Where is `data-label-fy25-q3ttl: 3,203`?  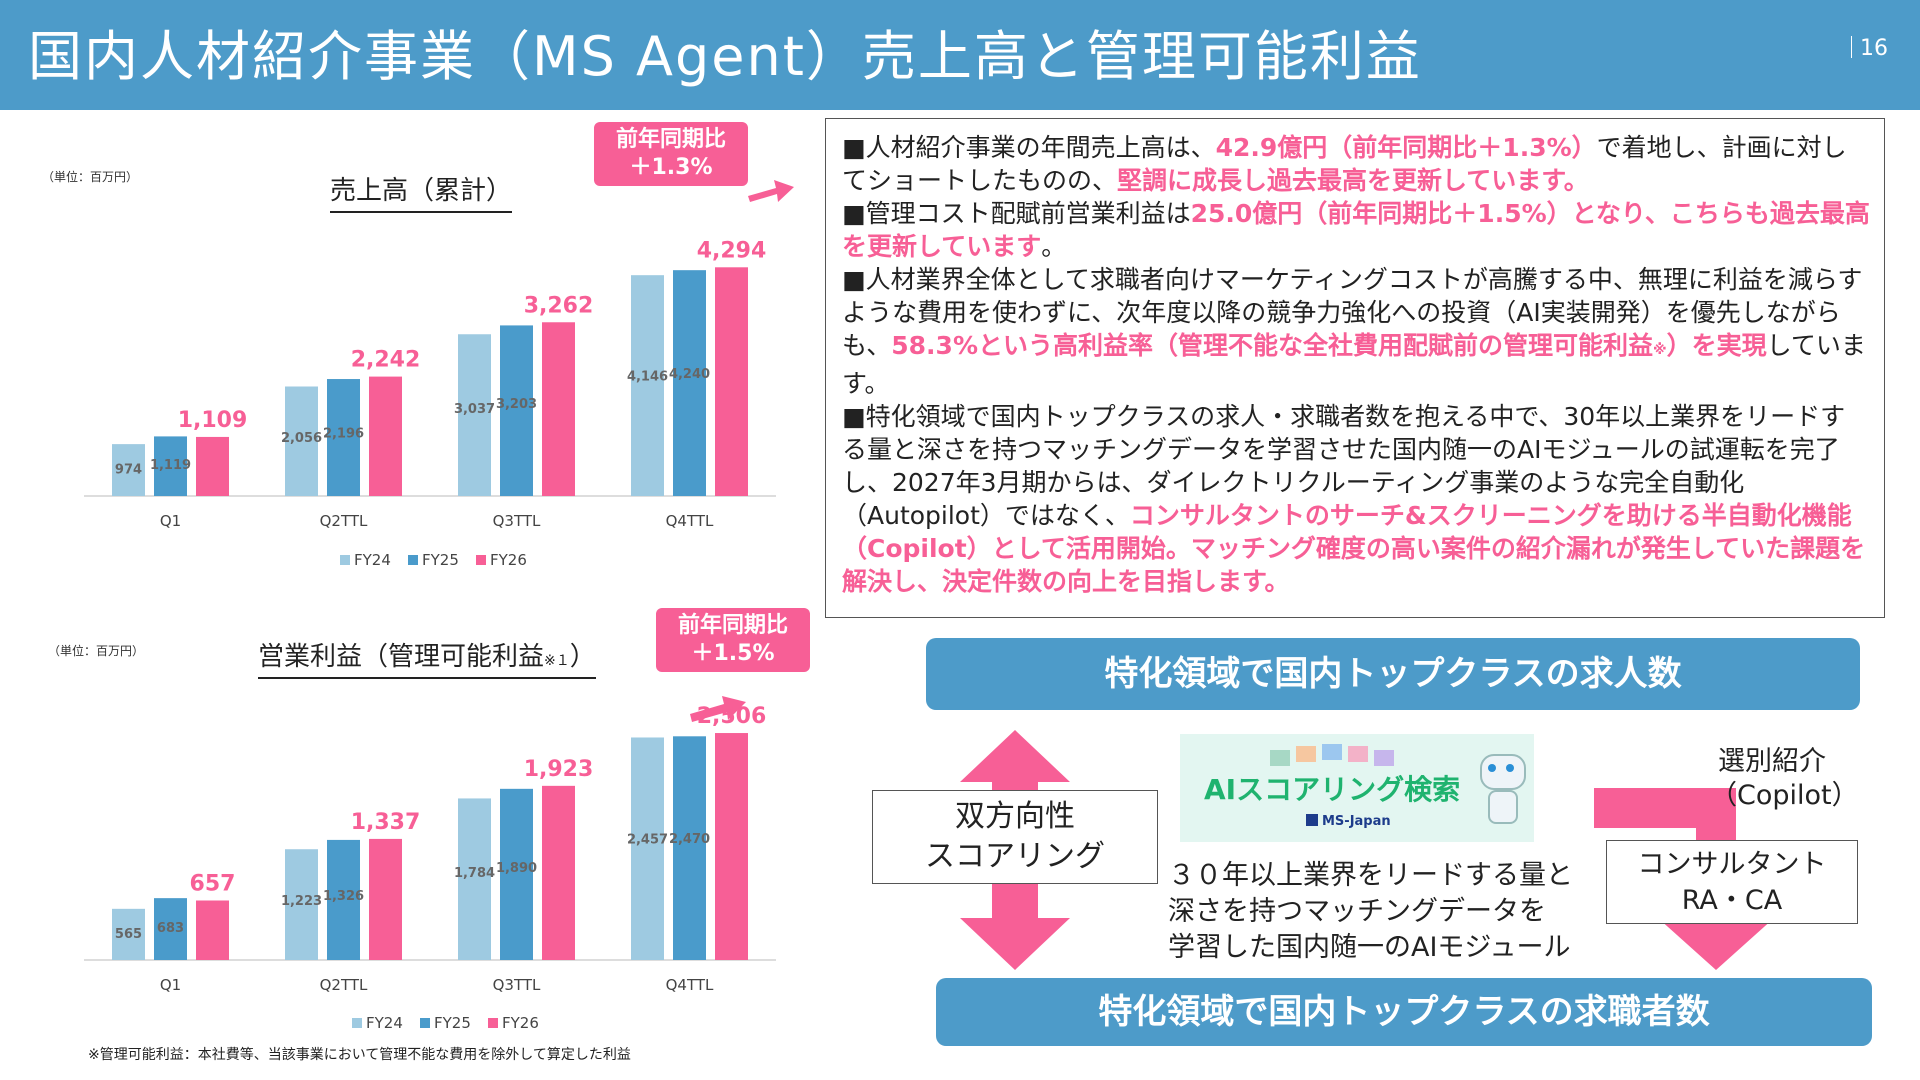
data-label-fy25-q3ttl: 3,203 is located at coordinates (516, 404).